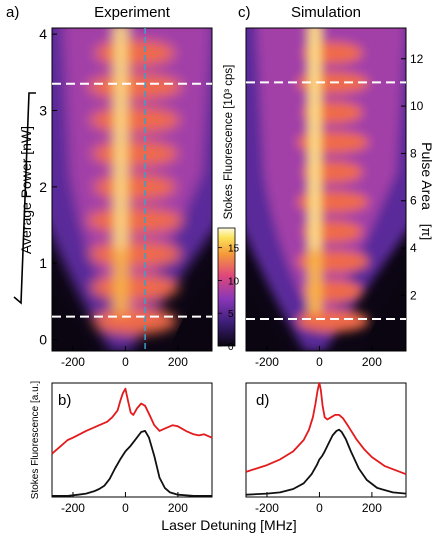 The height and width of the screenshot is (536, 436). What do you see at coordinates (64, 400) in the screenshot?
I see `panel-b-letter: b)` at bounding box center [64, 400].